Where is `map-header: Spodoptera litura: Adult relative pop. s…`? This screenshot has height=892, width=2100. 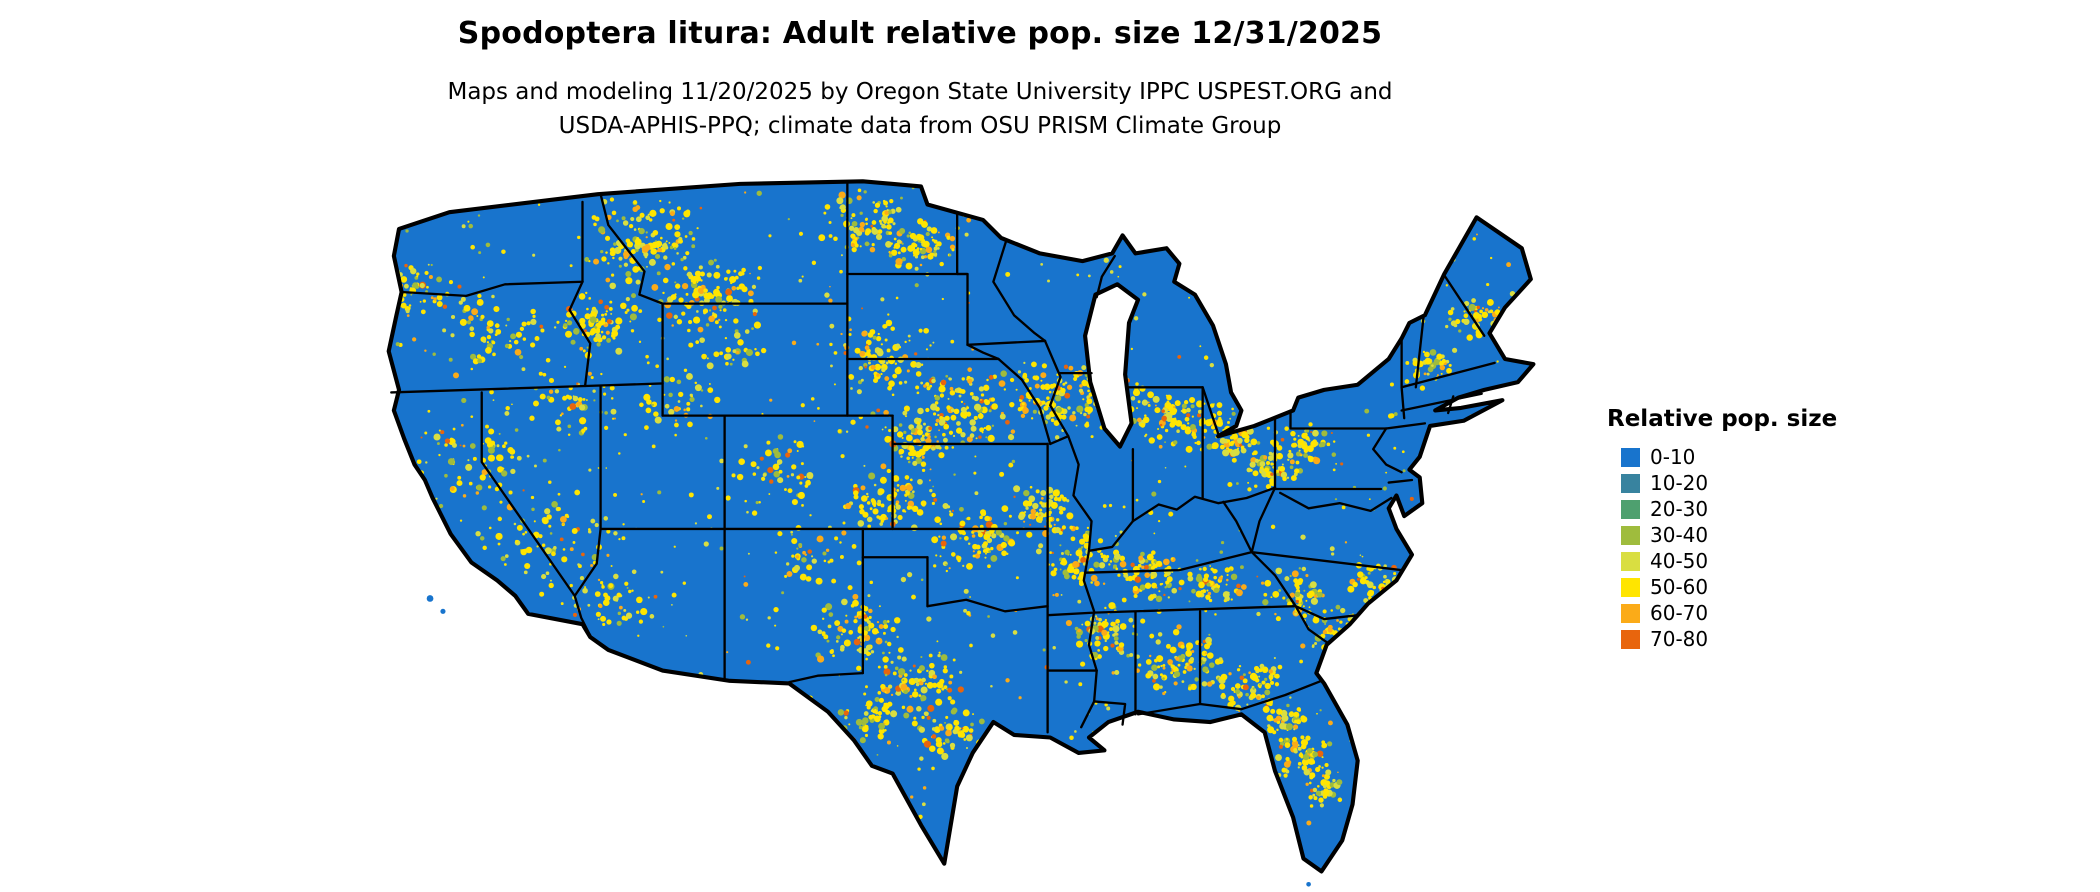
map-header: Spodoptera litura: Adult relative pop. s… is located at coordinates (920, 79).